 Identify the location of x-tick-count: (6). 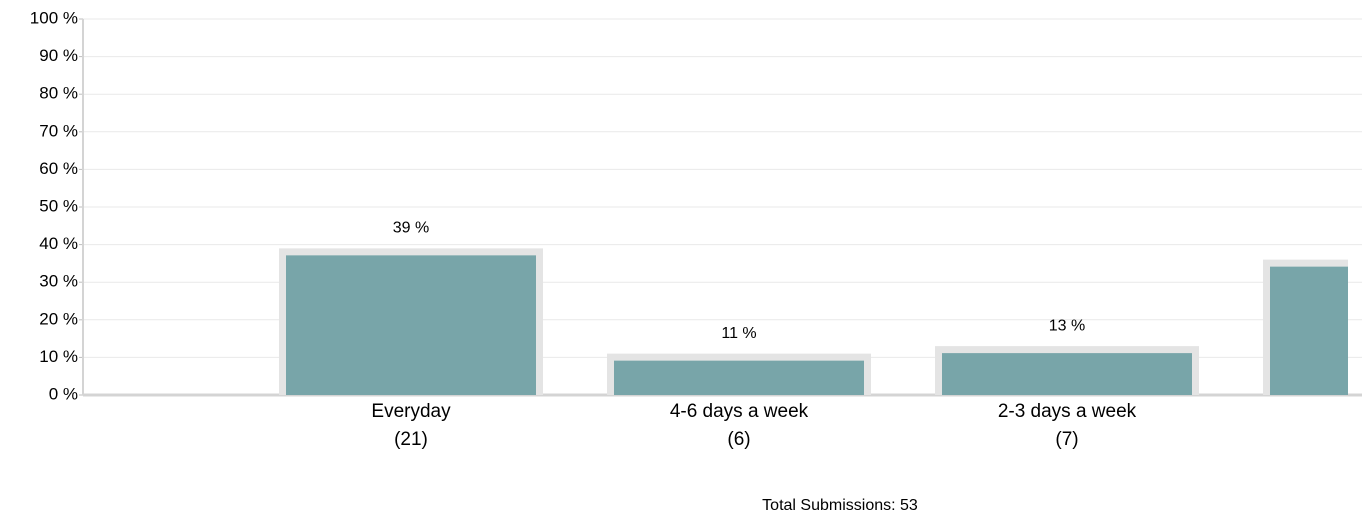
(738, 439).